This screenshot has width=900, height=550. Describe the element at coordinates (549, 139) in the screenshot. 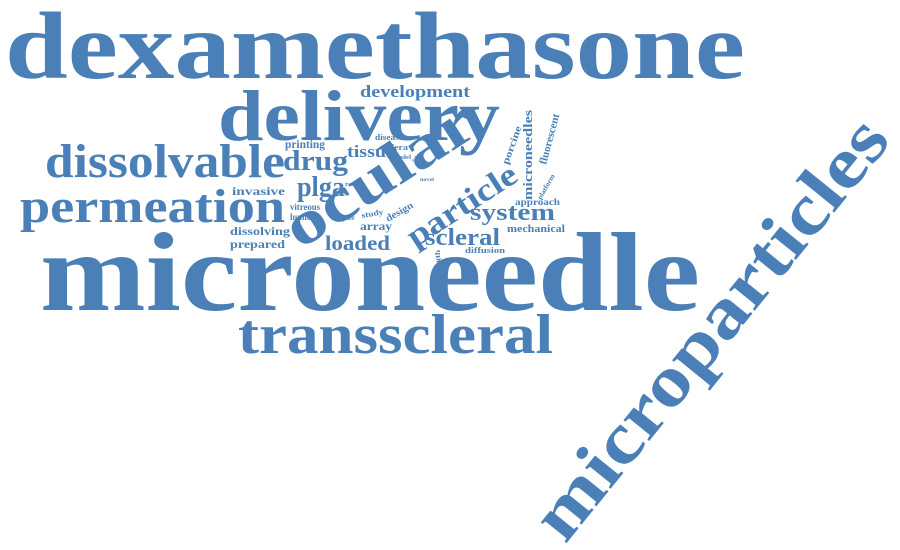

I see `cloud-word: fluorescent` at that location.